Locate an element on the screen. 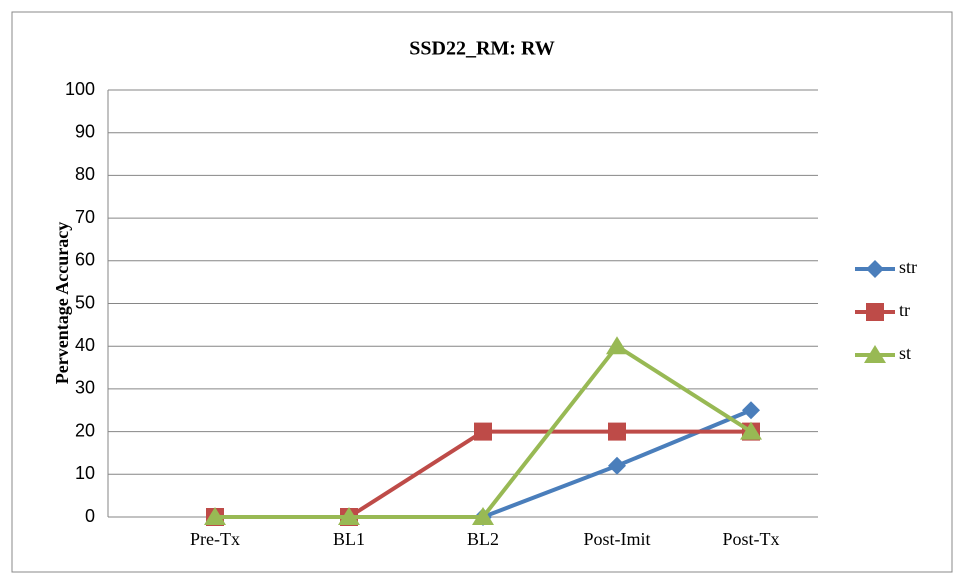 The height and width of the screenshot is (577, 961). y-tick-label: 50 is located at coordinates (85, 302).